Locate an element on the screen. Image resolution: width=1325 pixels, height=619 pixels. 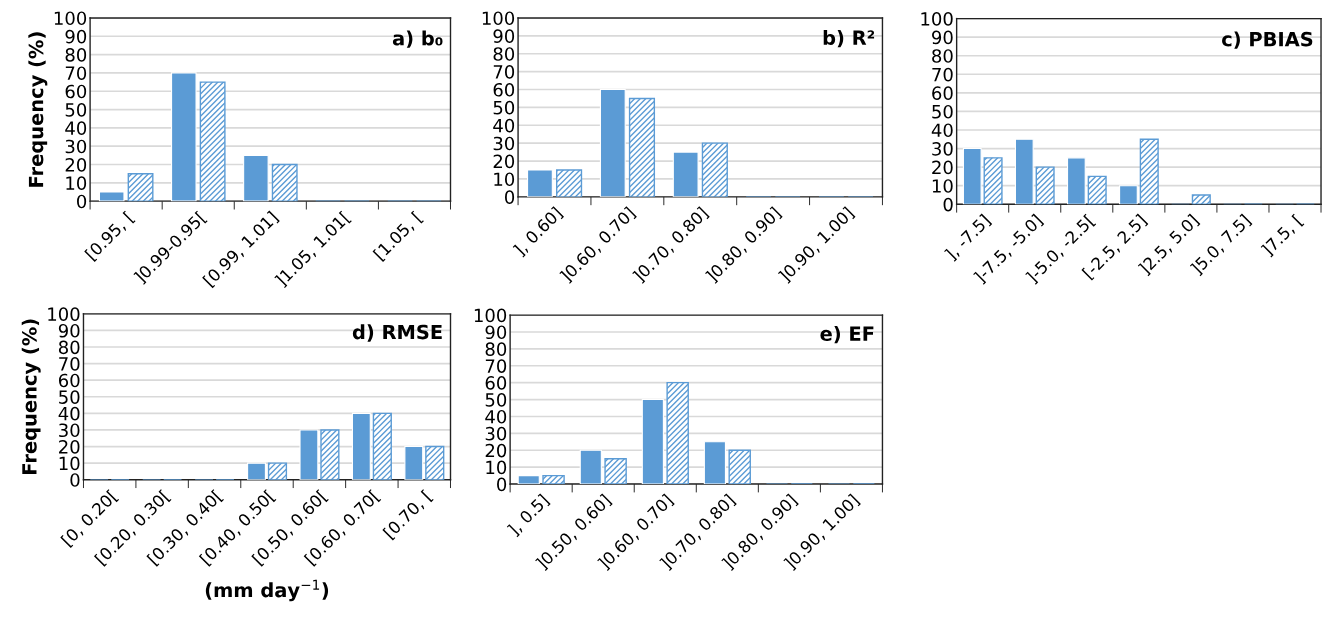
text: b) R² is located at coordinates (849, 39).